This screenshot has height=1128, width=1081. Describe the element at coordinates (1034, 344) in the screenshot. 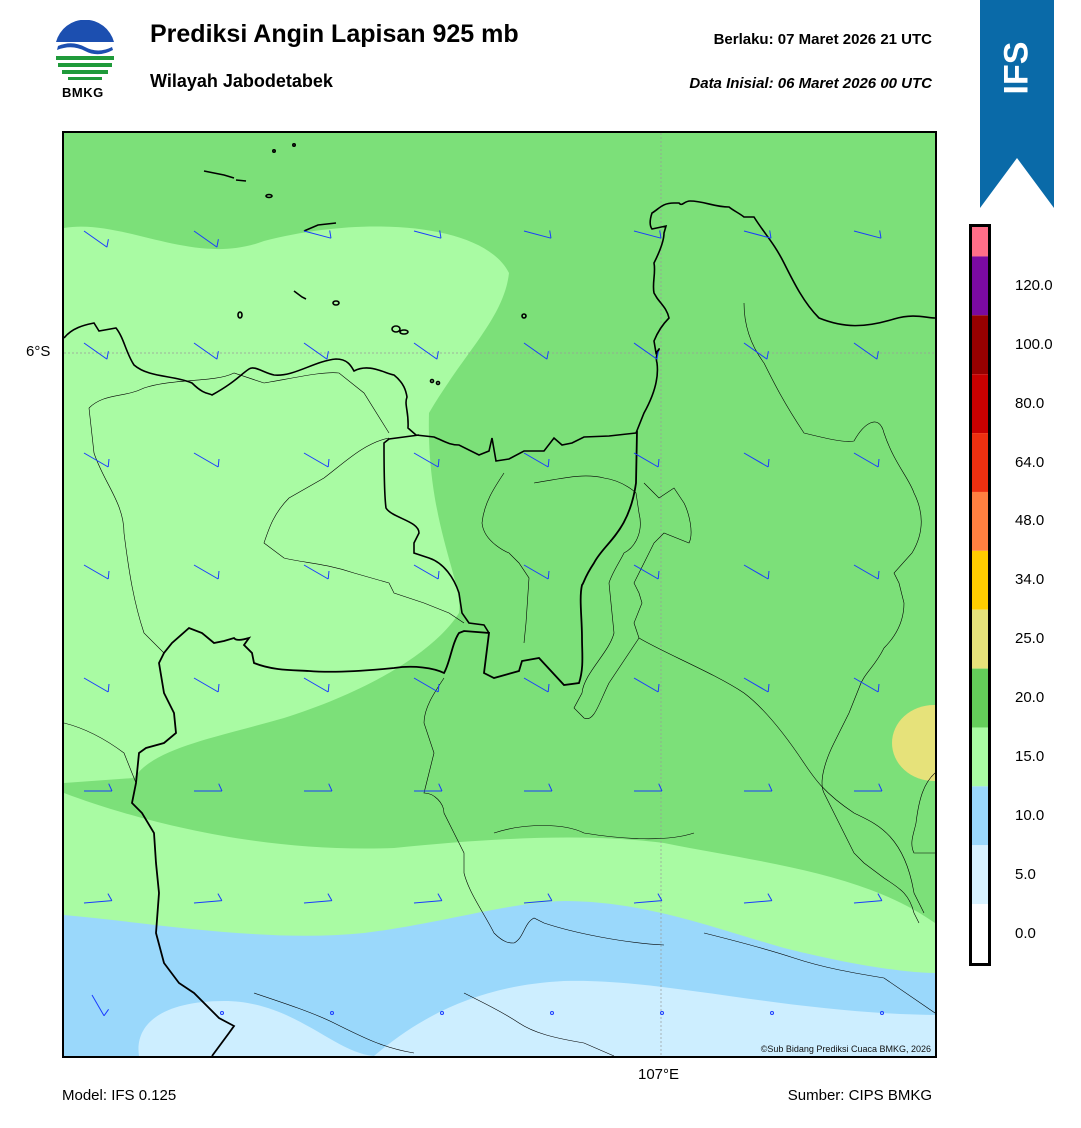

I see `colorbar-tick-label: 100.0` at that location.